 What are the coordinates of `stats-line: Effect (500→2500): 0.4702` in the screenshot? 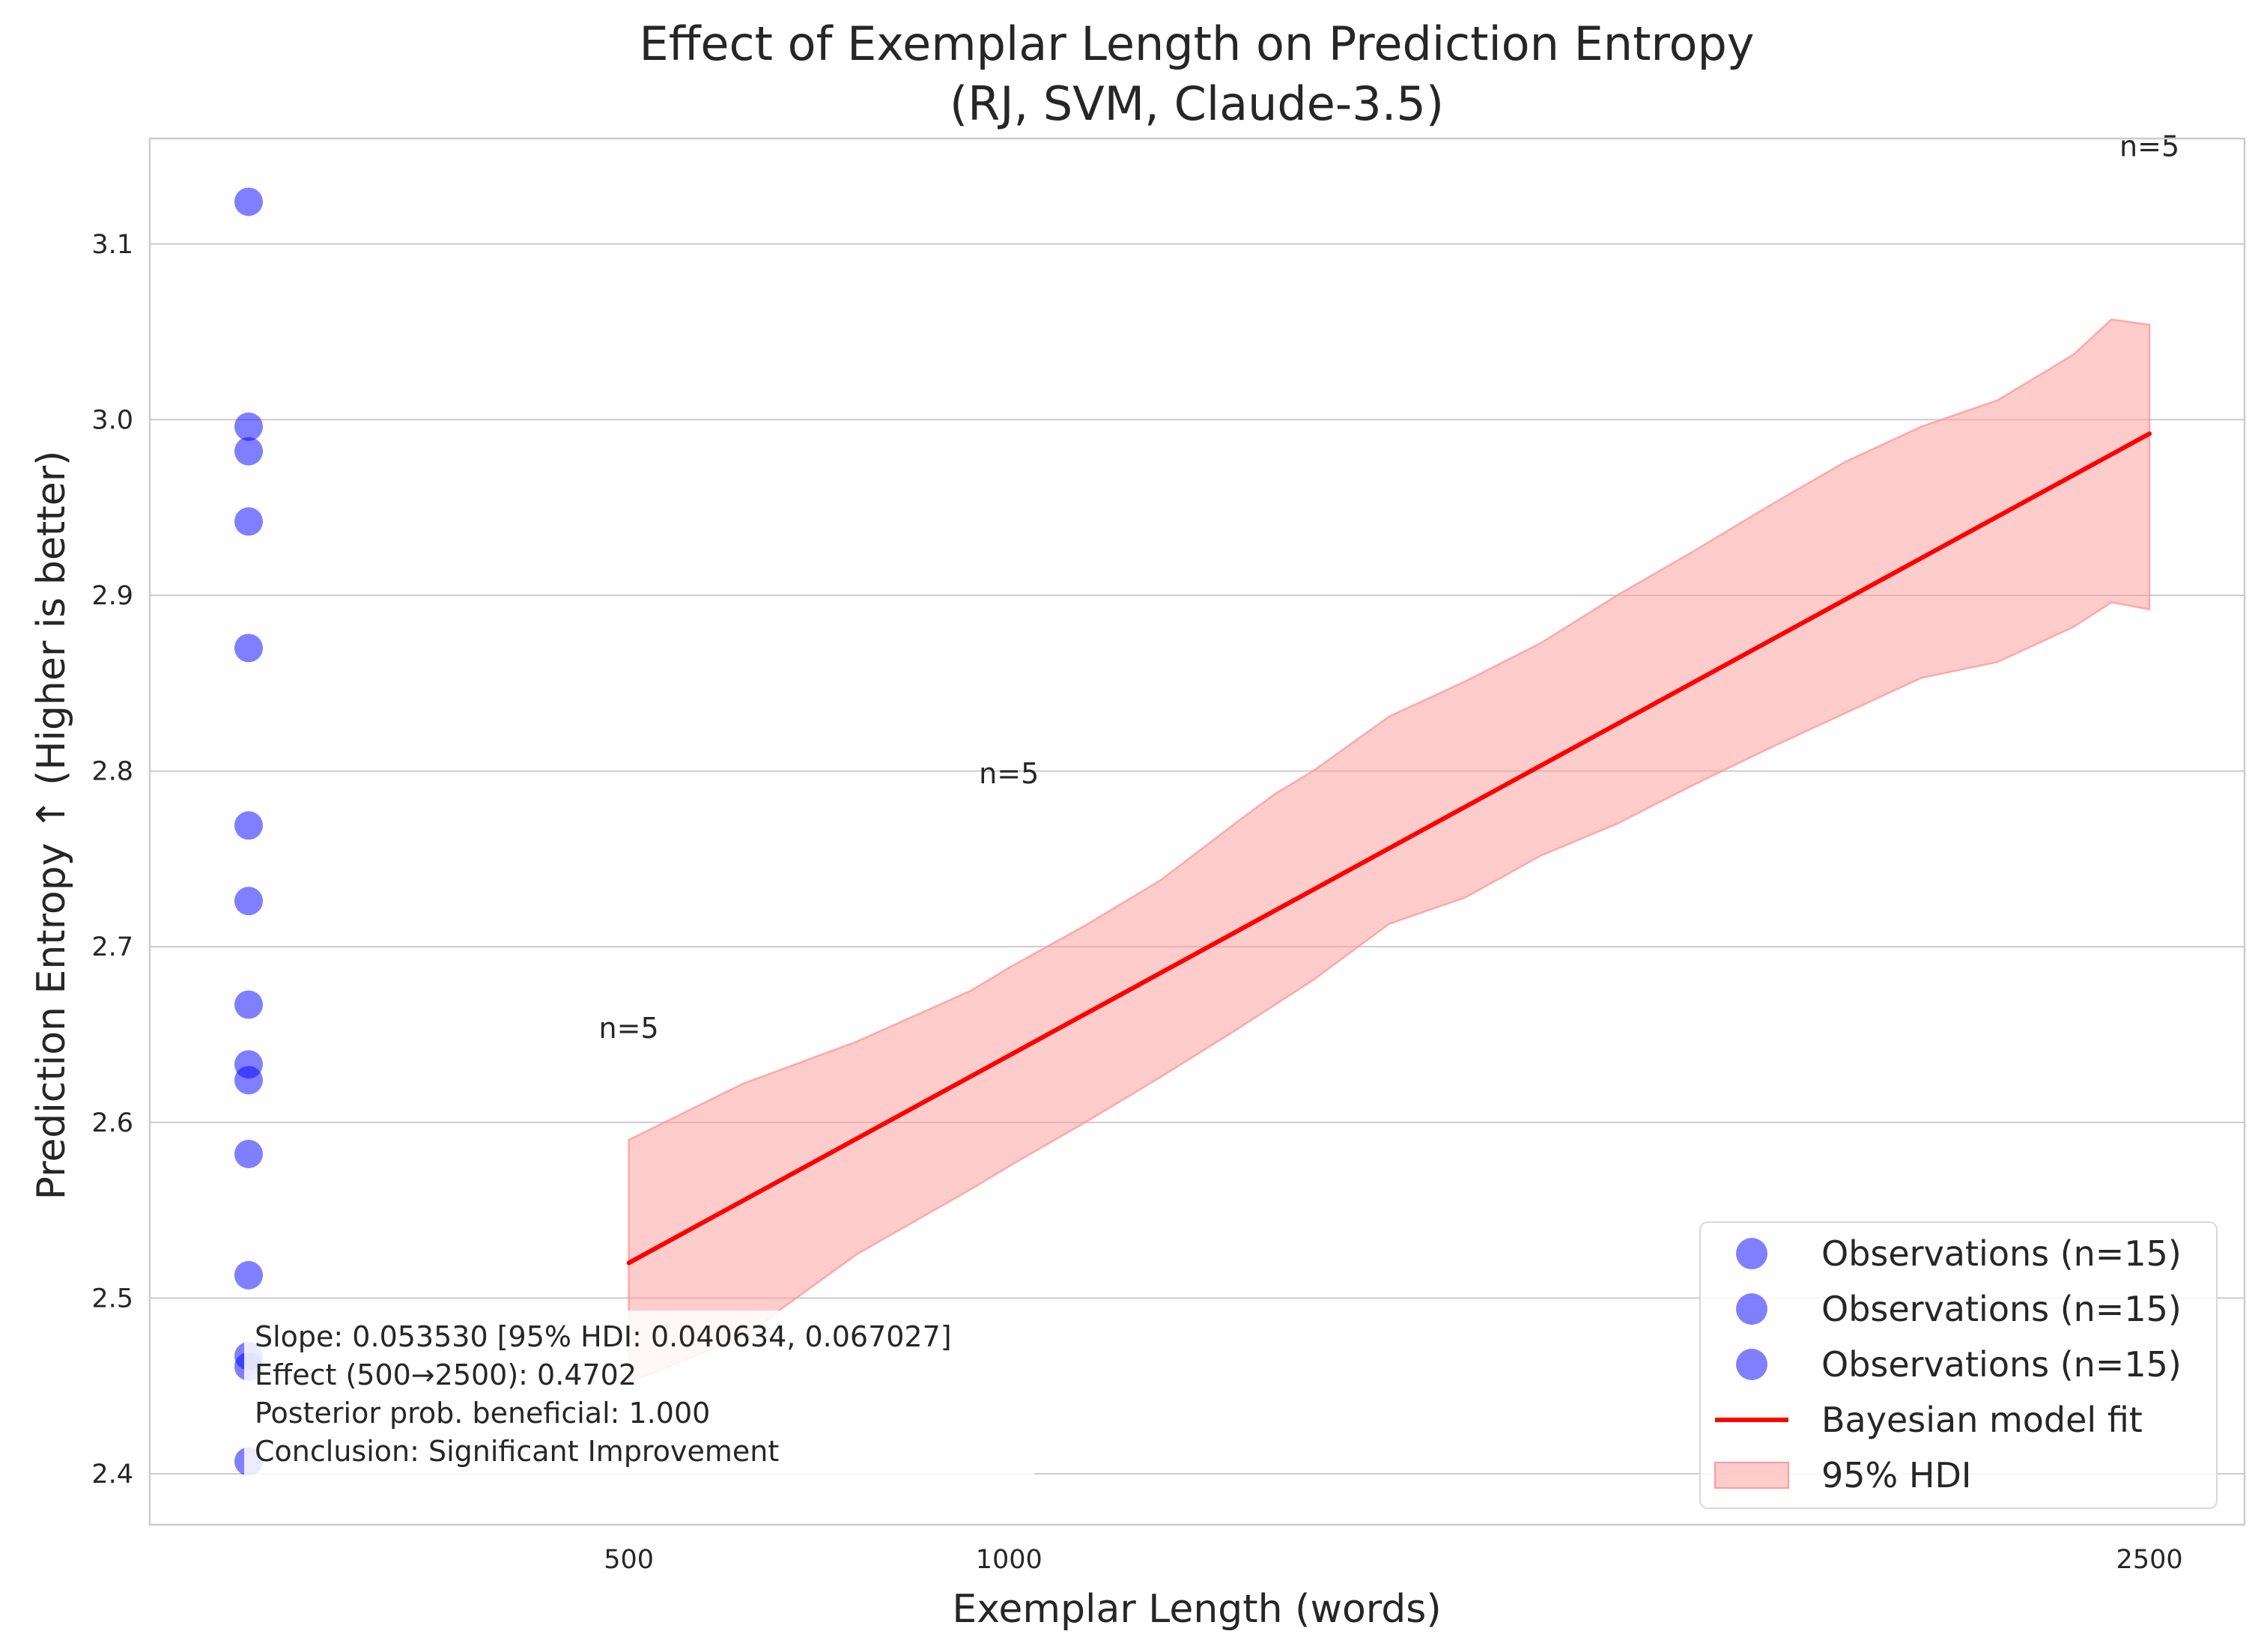 It's located at (446, 1374).